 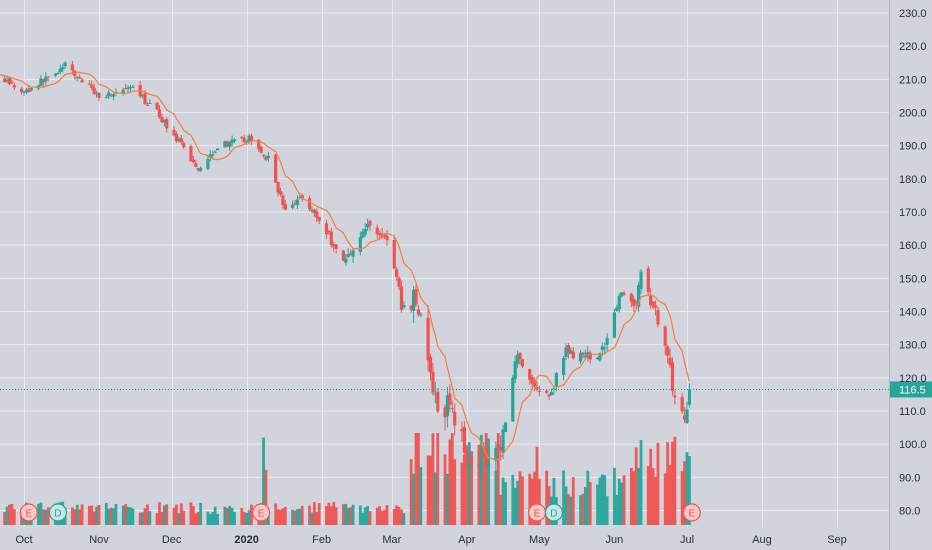 I want to click on price-tick-label: 200.0, so click(x=913, y=114).